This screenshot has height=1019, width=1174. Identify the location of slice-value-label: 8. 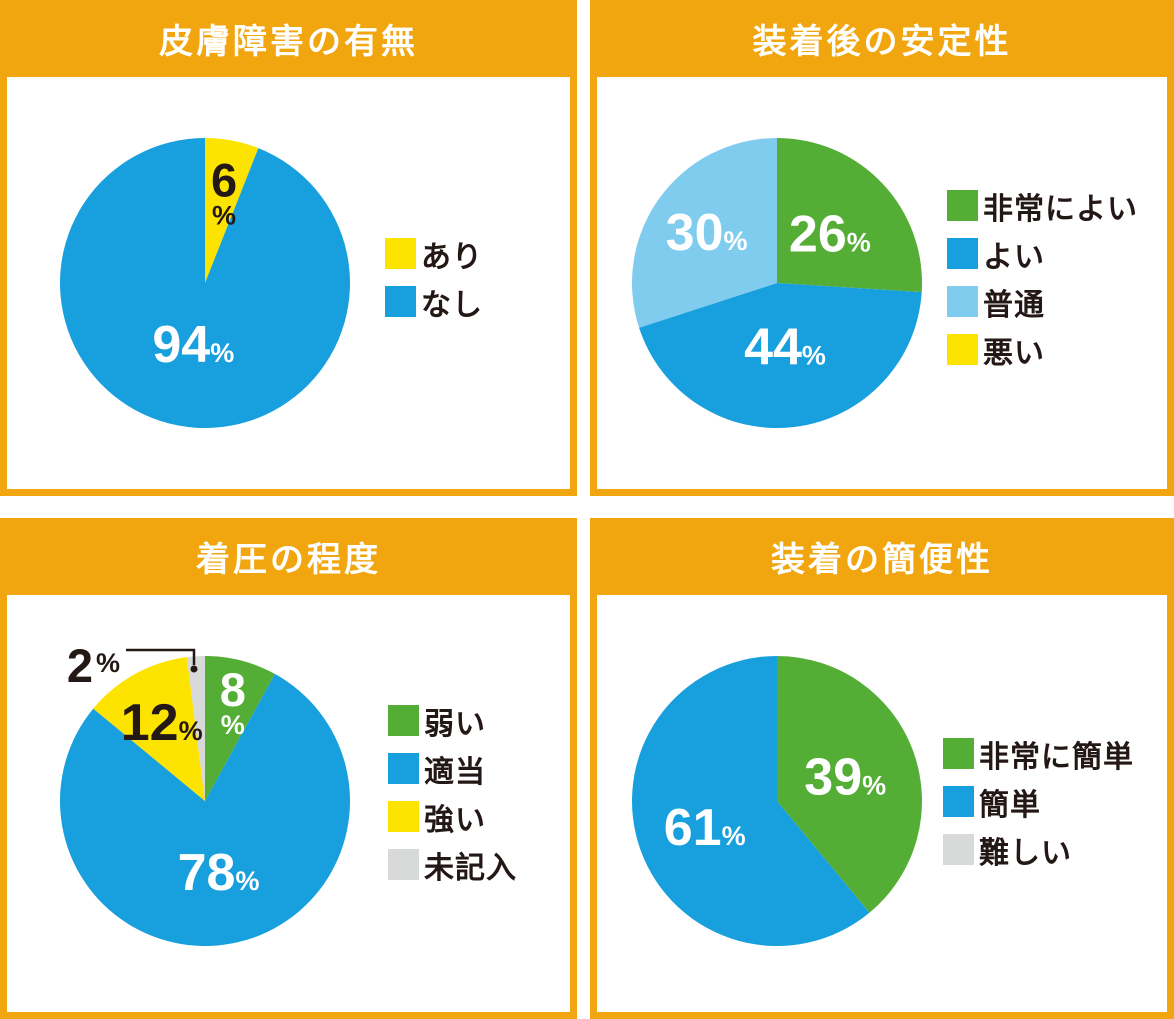
(233, 689).